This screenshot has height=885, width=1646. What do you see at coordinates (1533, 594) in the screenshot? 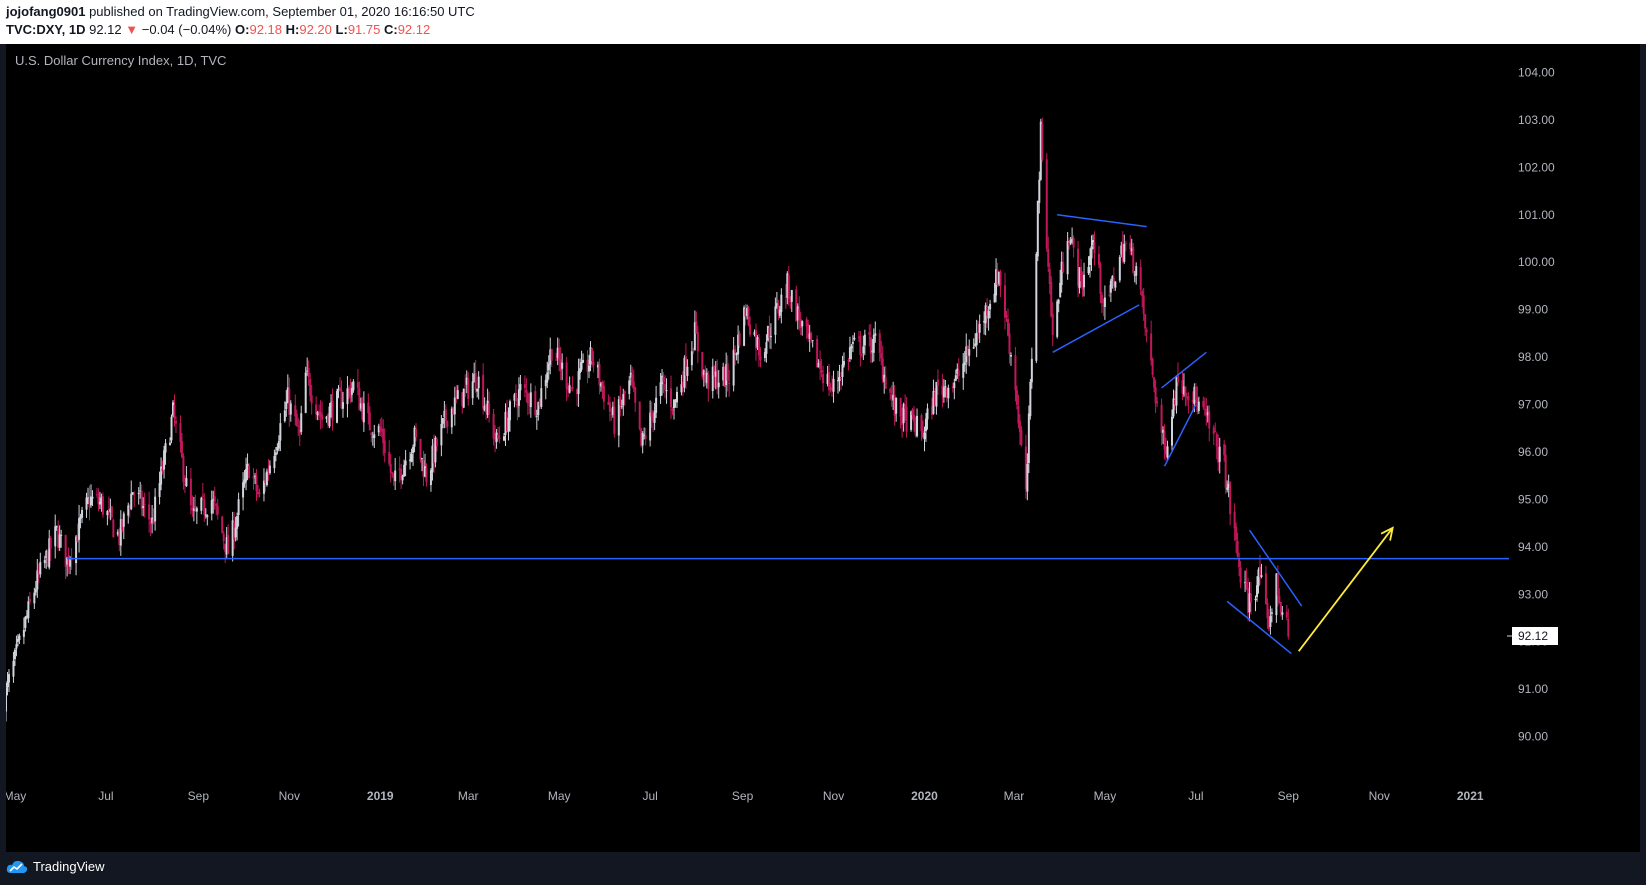
I see `price-tick-label: 93.00` at bounding box center [1533, 594].